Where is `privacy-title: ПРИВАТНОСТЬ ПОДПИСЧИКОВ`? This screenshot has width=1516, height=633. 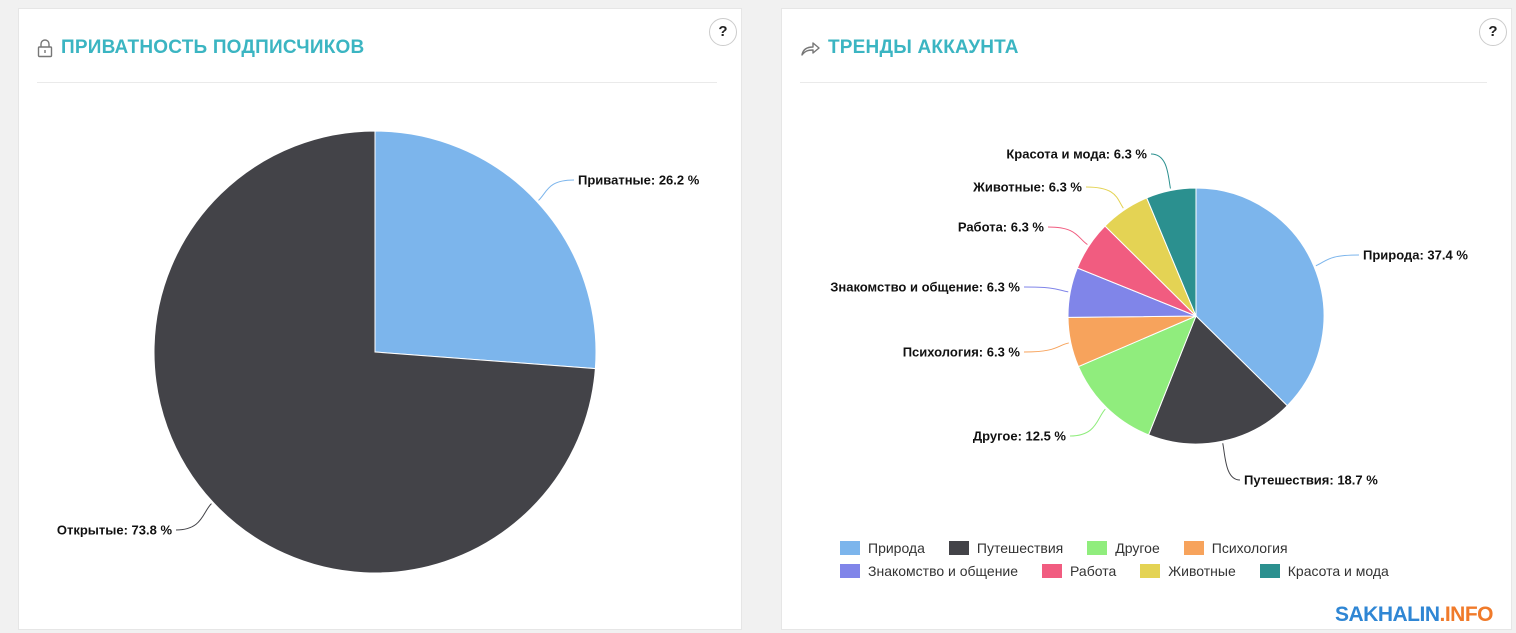
privacy-title: ПРИВАТНОСТЬ ПОДПИСЧИКОВ is located at coordinates (200, 48).